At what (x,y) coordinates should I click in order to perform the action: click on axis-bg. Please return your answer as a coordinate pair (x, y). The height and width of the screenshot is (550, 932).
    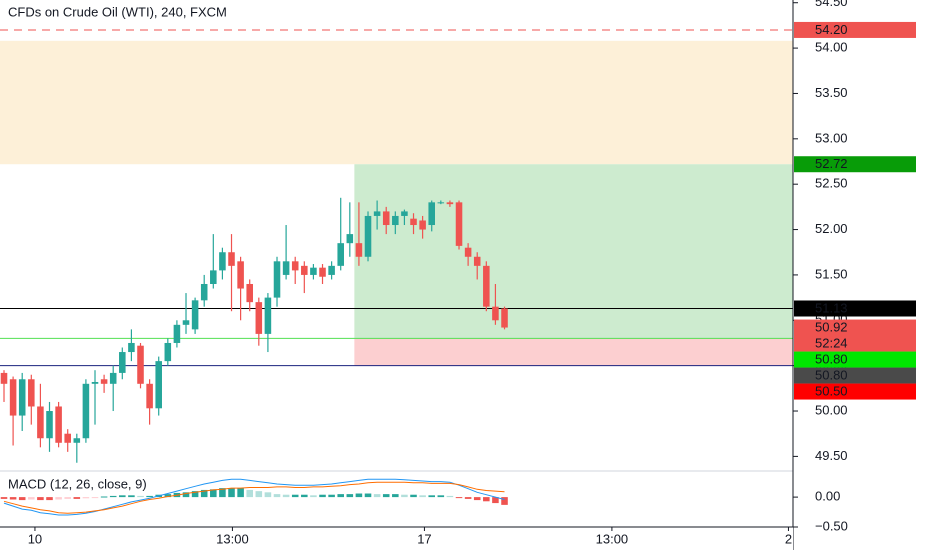
    Looking at the image, I should click on (862, 275).